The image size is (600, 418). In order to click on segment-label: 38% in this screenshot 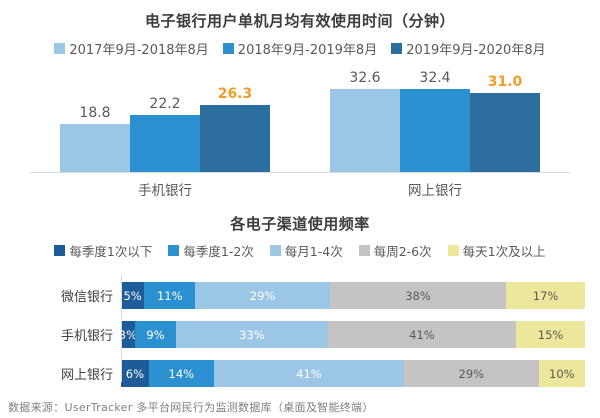, I will do `click(418, 295)`.